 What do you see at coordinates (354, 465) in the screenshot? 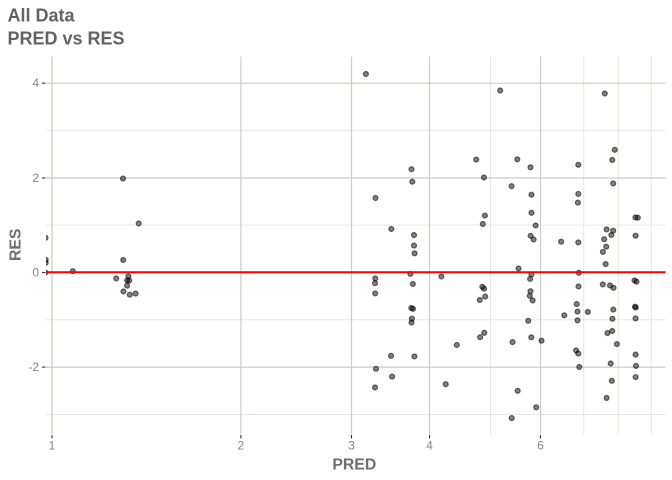
I see `svg-text: PRED` at bounding box center [354, 465].